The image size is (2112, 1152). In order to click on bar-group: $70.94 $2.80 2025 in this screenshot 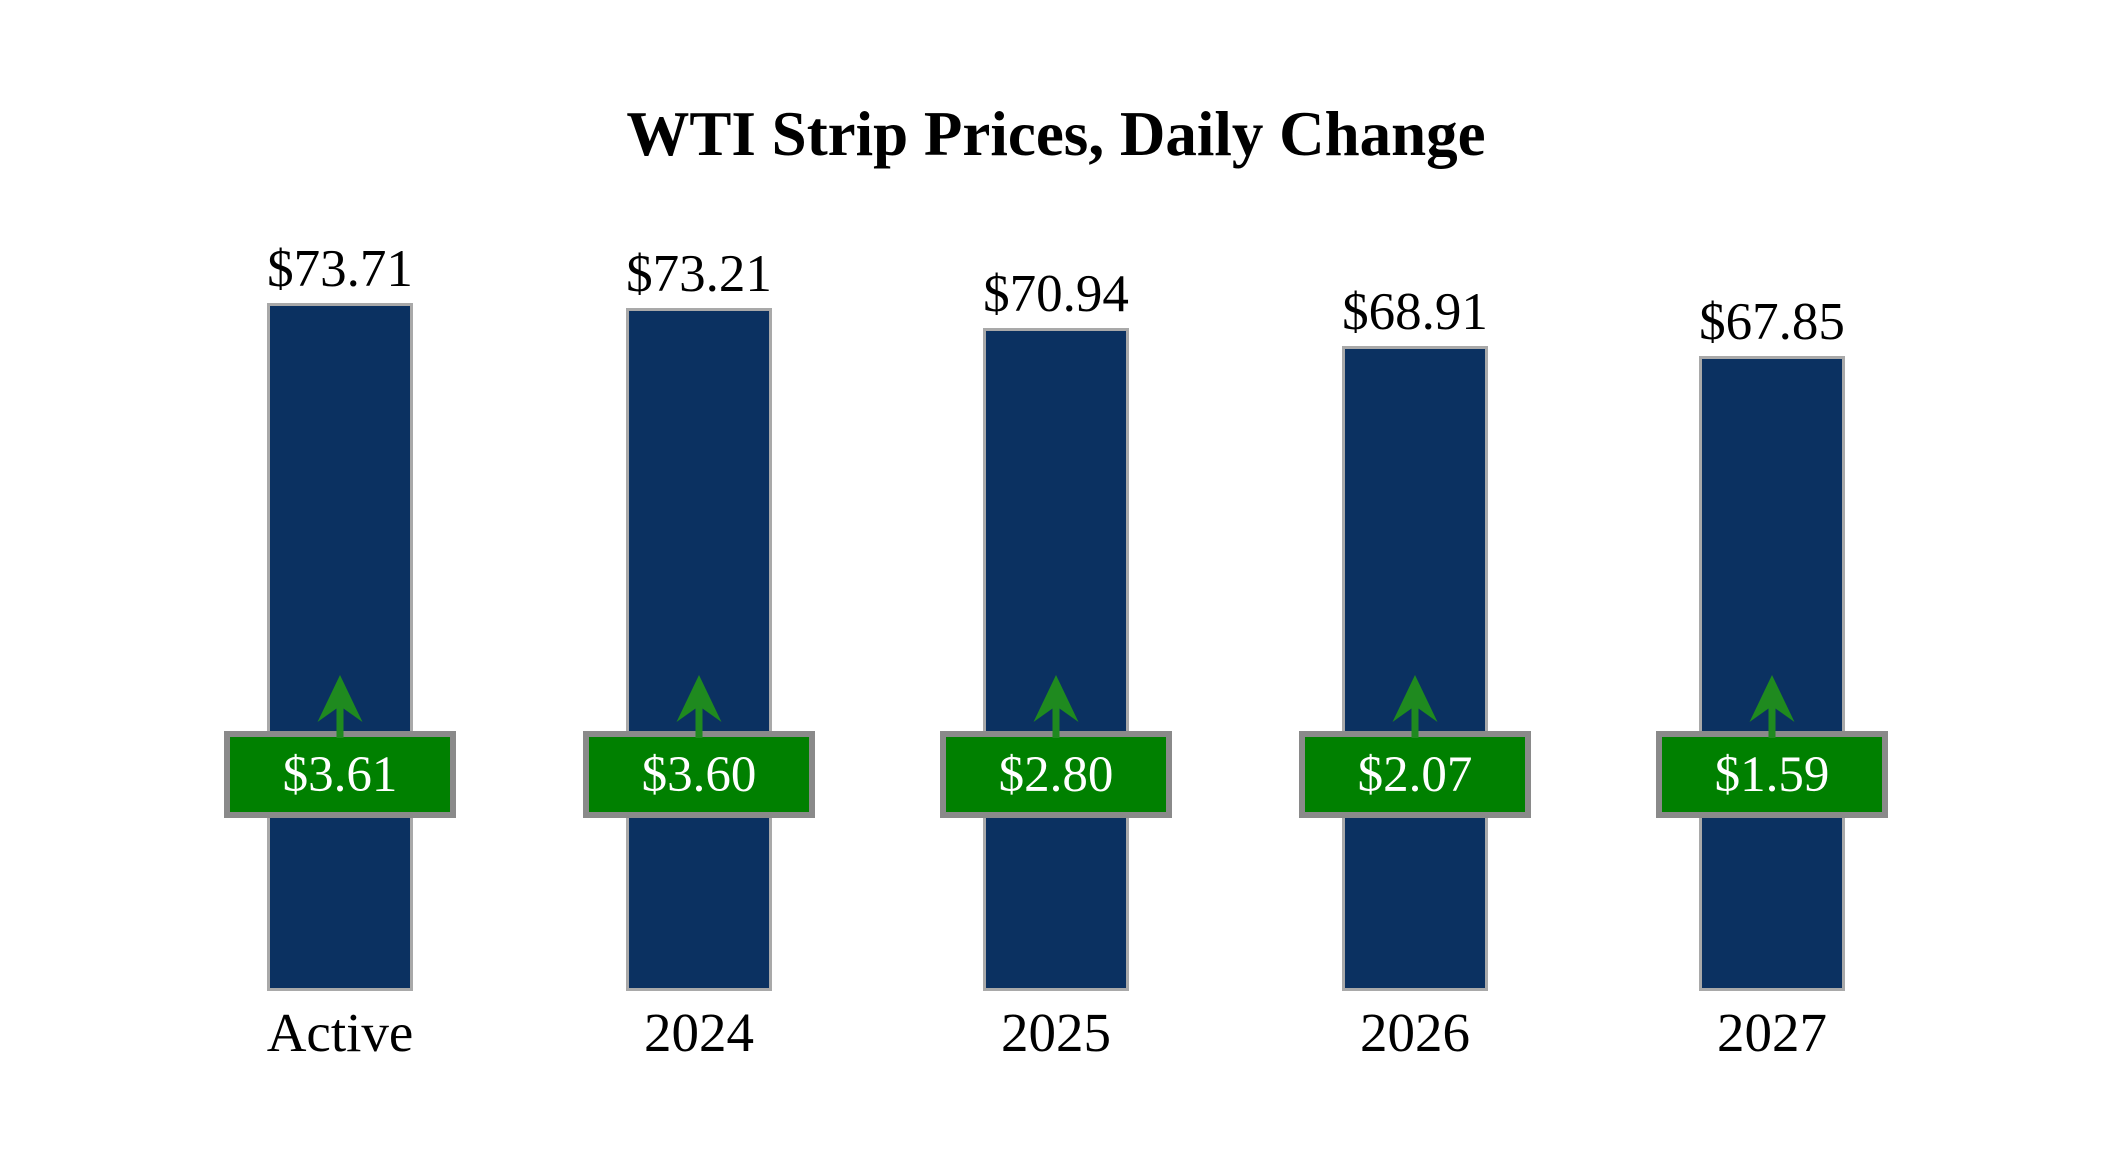, I will do `click(1056, 576)`.